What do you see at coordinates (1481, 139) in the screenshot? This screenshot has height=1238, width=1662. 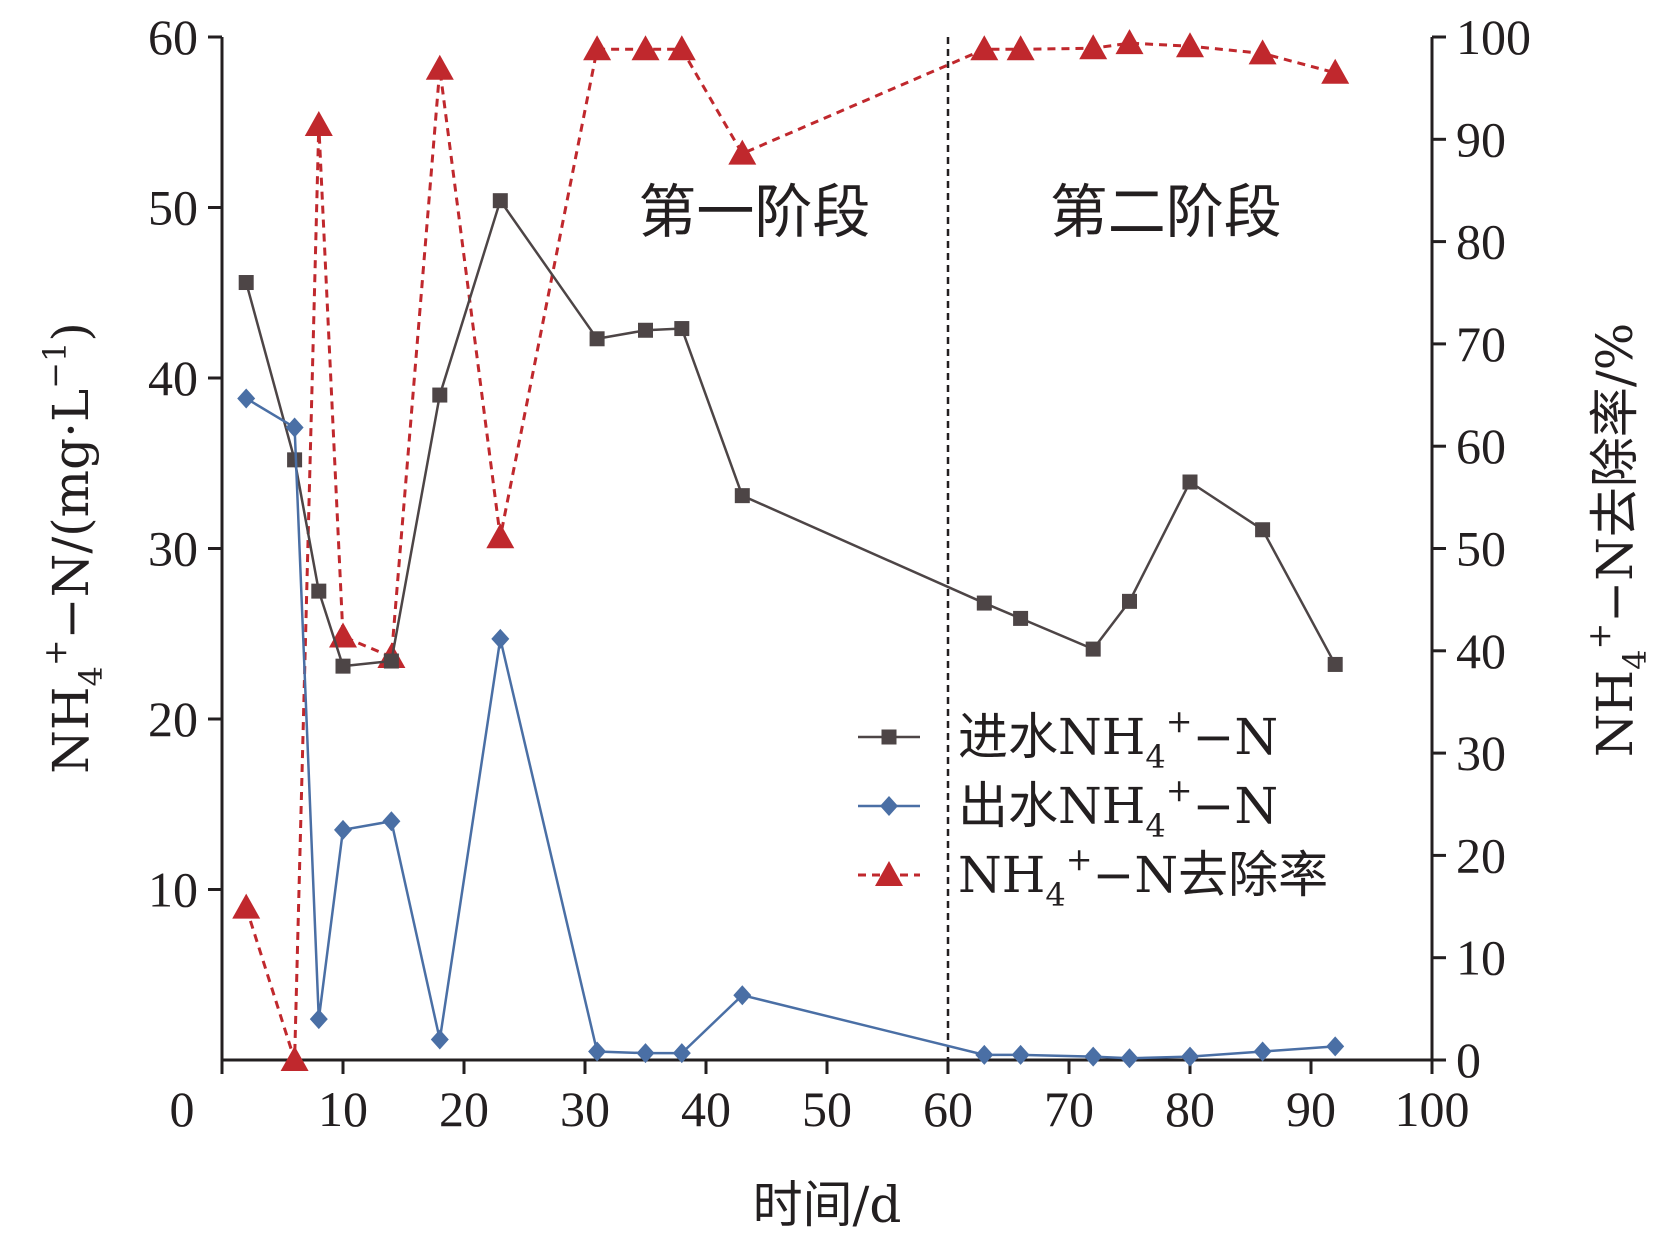 I see `right-y-tick-label: 90` at bounding box center [1481, 139].